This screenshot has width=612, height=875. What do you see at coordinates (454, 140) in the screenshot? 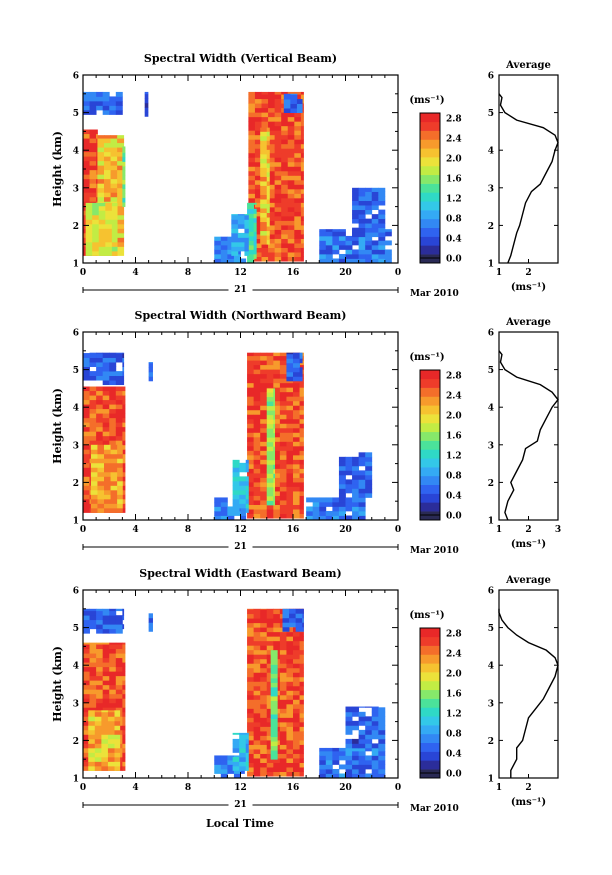
I see `colorbar-tick-label: 2.4` at bounding box center [454, 140].